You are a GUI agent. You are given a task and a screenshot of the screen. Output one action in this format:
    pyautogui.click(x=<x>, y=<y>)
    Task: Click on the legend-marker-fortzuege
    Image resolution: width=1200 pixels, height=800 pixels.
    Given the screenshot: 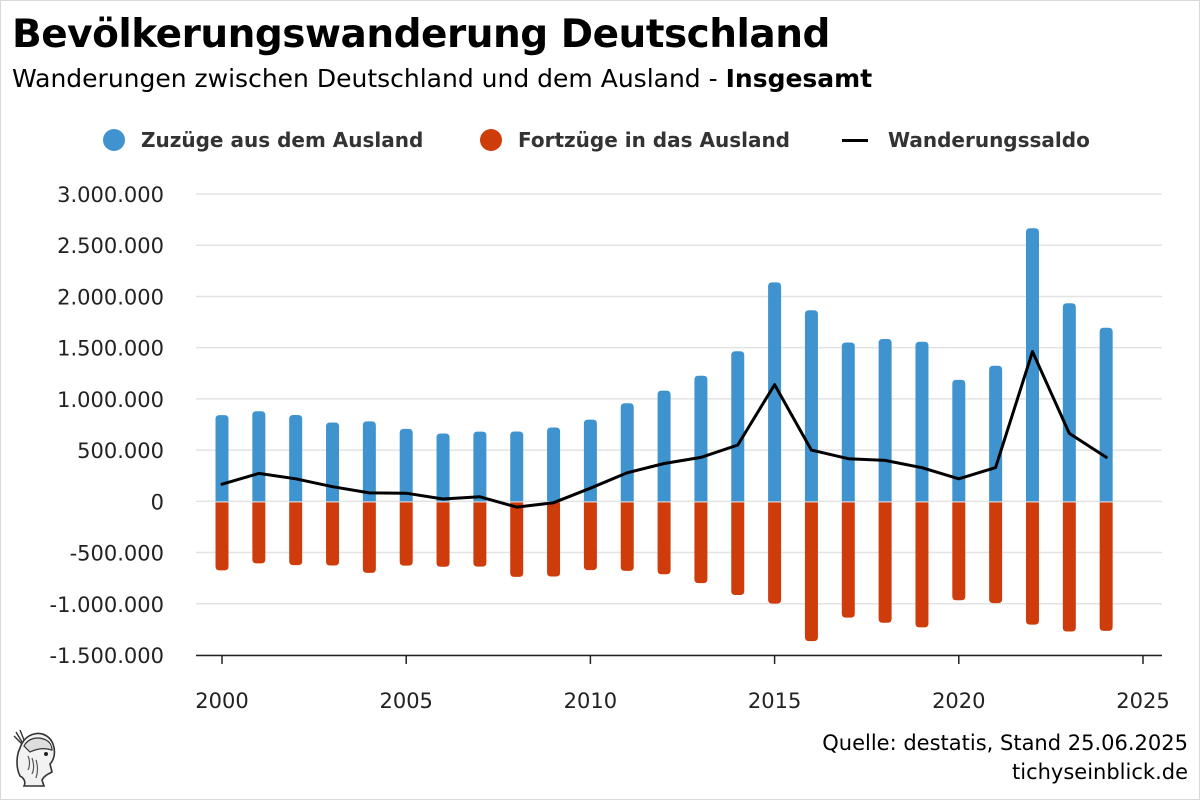 What is the action you would take?
    pyautogui.click(x=491, y=140)
    